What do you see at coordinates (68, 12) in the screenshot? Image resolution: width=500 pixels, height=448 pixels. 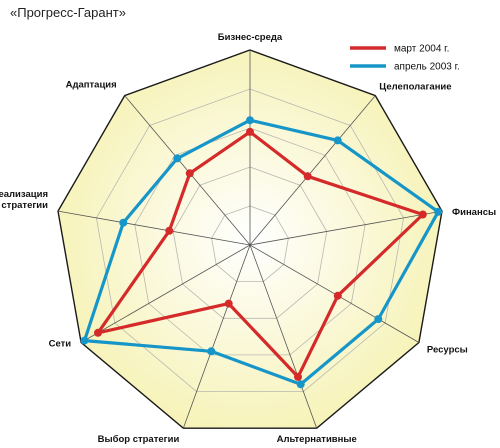 I see `chart-source-title: «Прогресс-Гарант»` at bounding box center [68, 12].